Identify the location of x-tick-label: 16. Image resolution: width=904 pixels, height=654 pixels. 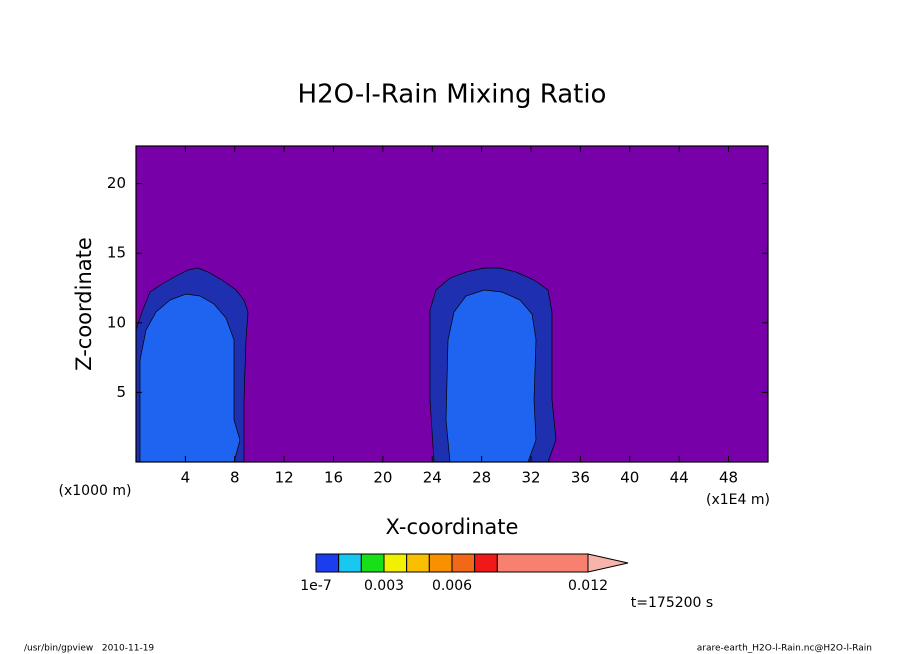
(333, 478).